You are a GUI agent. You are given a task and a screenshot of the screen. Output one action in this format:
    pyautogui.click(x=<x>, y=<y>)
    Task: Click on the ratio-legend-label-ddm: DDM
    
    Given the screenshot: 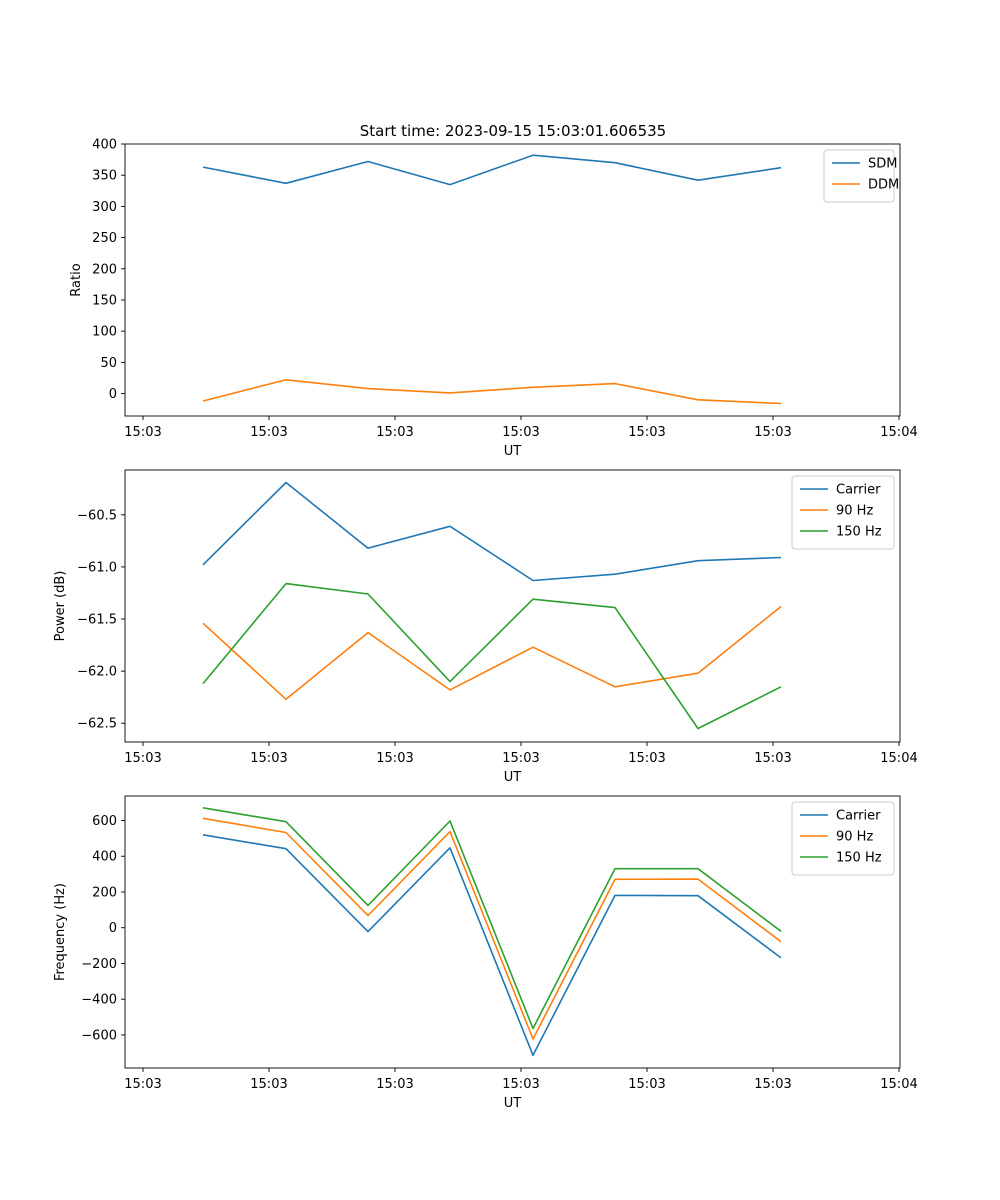 What is the action you would take?
    pyautogui.click(x=883, y=185)
    